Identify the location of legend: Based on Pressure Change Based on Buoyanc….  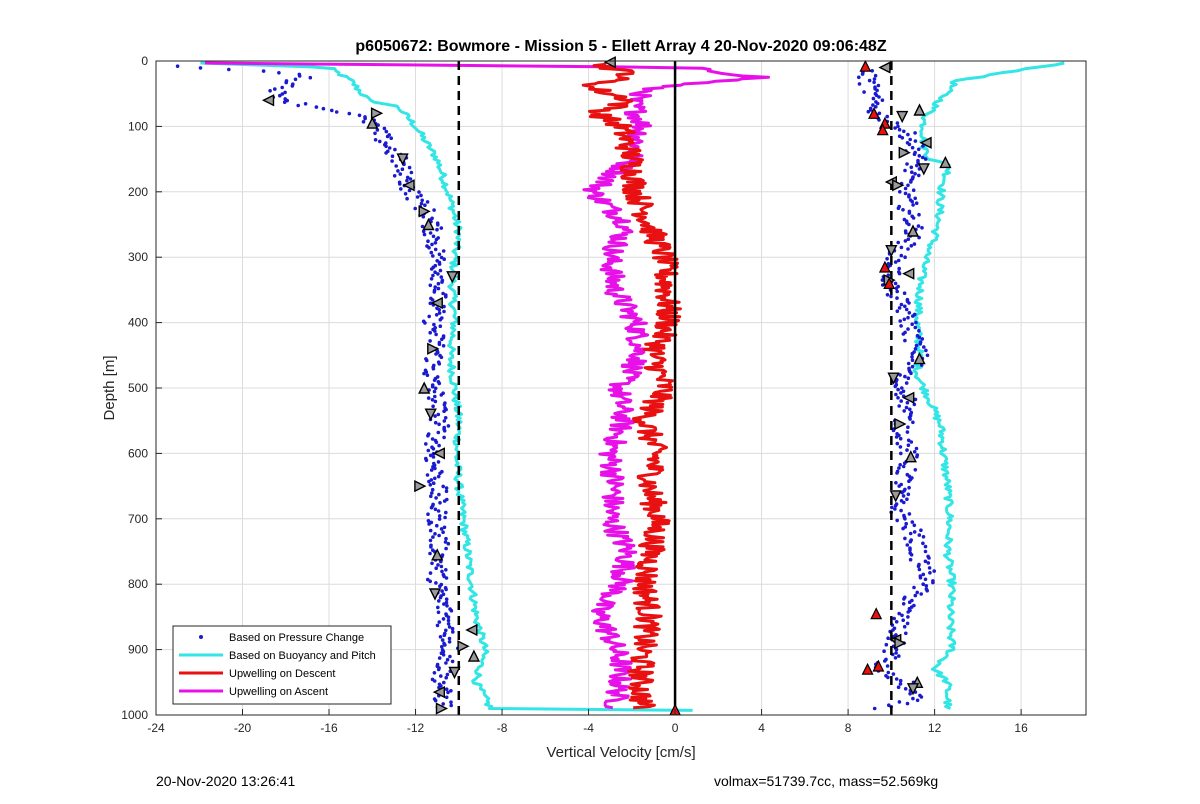
(282, 665).